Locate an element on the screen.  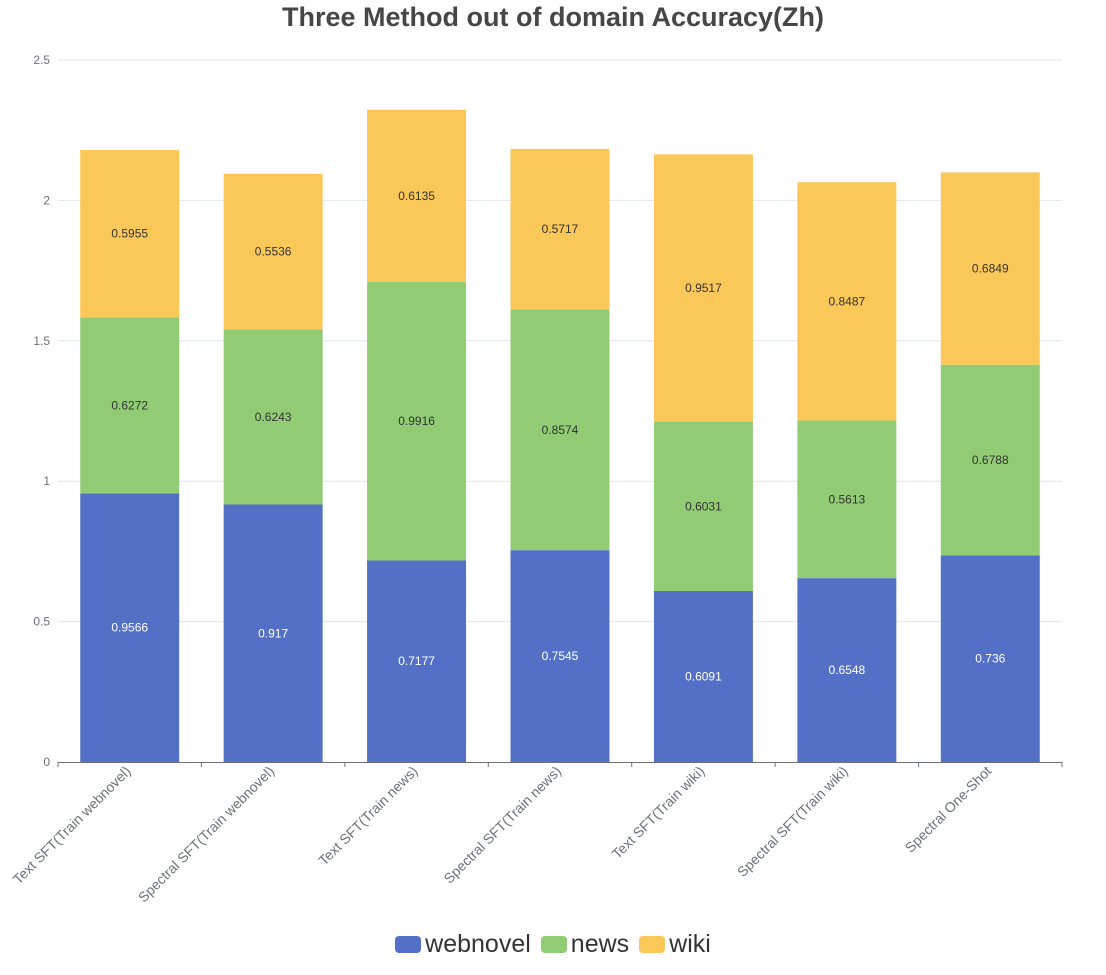
bar-value-label: 0.6849 is located at coordinates (990, 269).